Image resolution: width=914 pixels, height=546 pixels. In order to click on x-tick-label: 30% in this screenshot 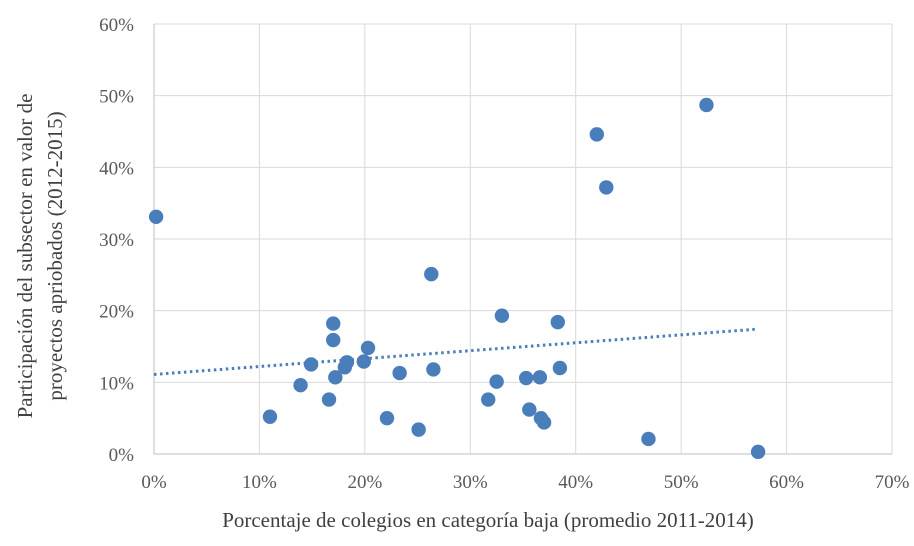, I will do `click(470, 482)`.